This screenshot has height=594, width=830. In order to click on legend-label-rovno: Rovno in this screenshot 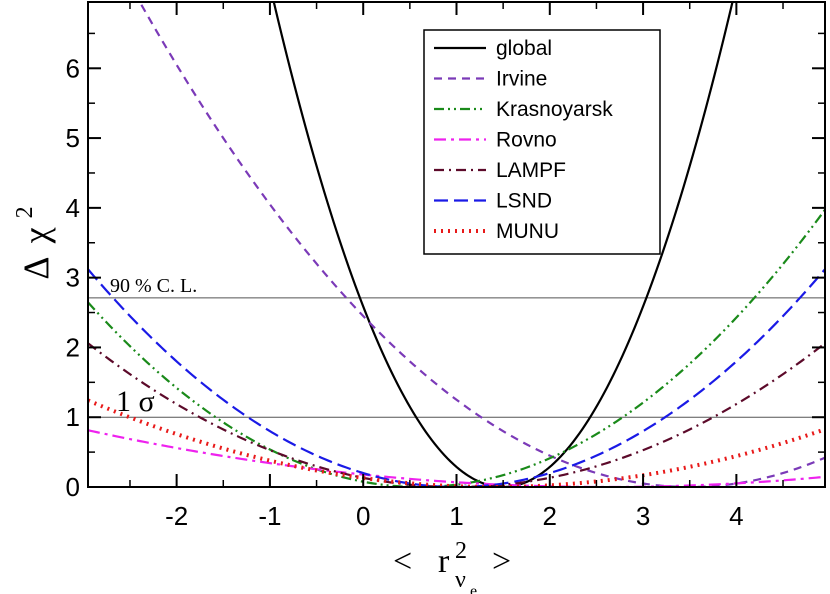, I will do `click(526, 140)`.